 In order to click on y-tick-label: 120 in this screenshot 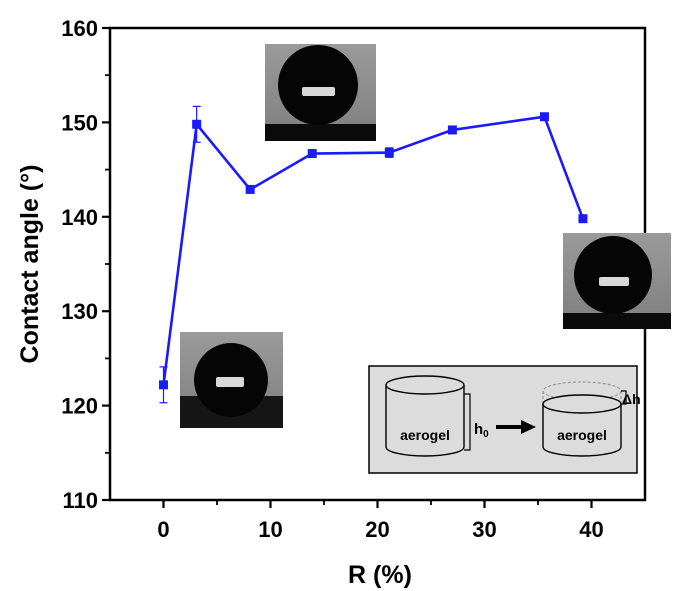, I will do `click(79, 406)`.